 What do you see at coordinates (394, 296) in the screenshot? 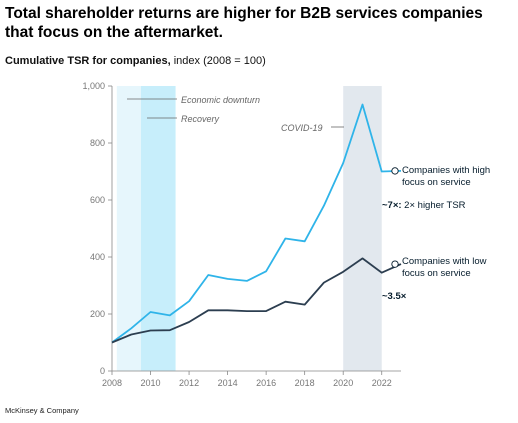
I see `end-label-low-value: ~3.5×` at bounding box center [394, 296].